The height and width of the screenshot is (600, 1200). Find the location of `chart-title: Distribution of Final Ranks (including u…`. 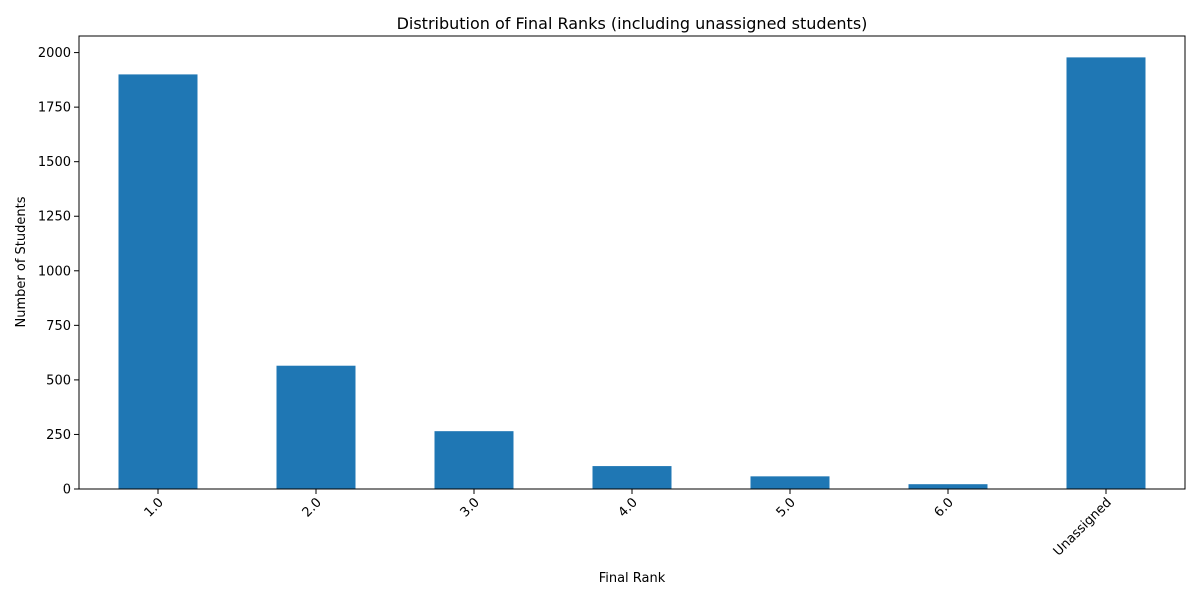

chart-title: Distribution of Final Ranks (including u… is located at coordinates (632, 23).